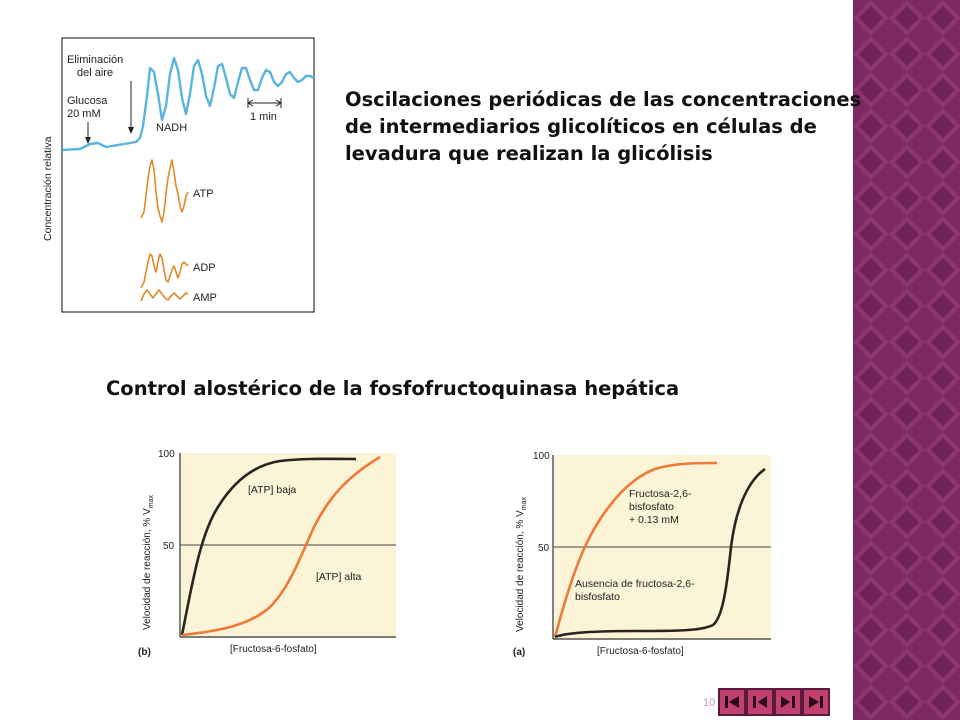 The image size is (960, 720). I want to click on curve-atp-high, so click(281, 546).